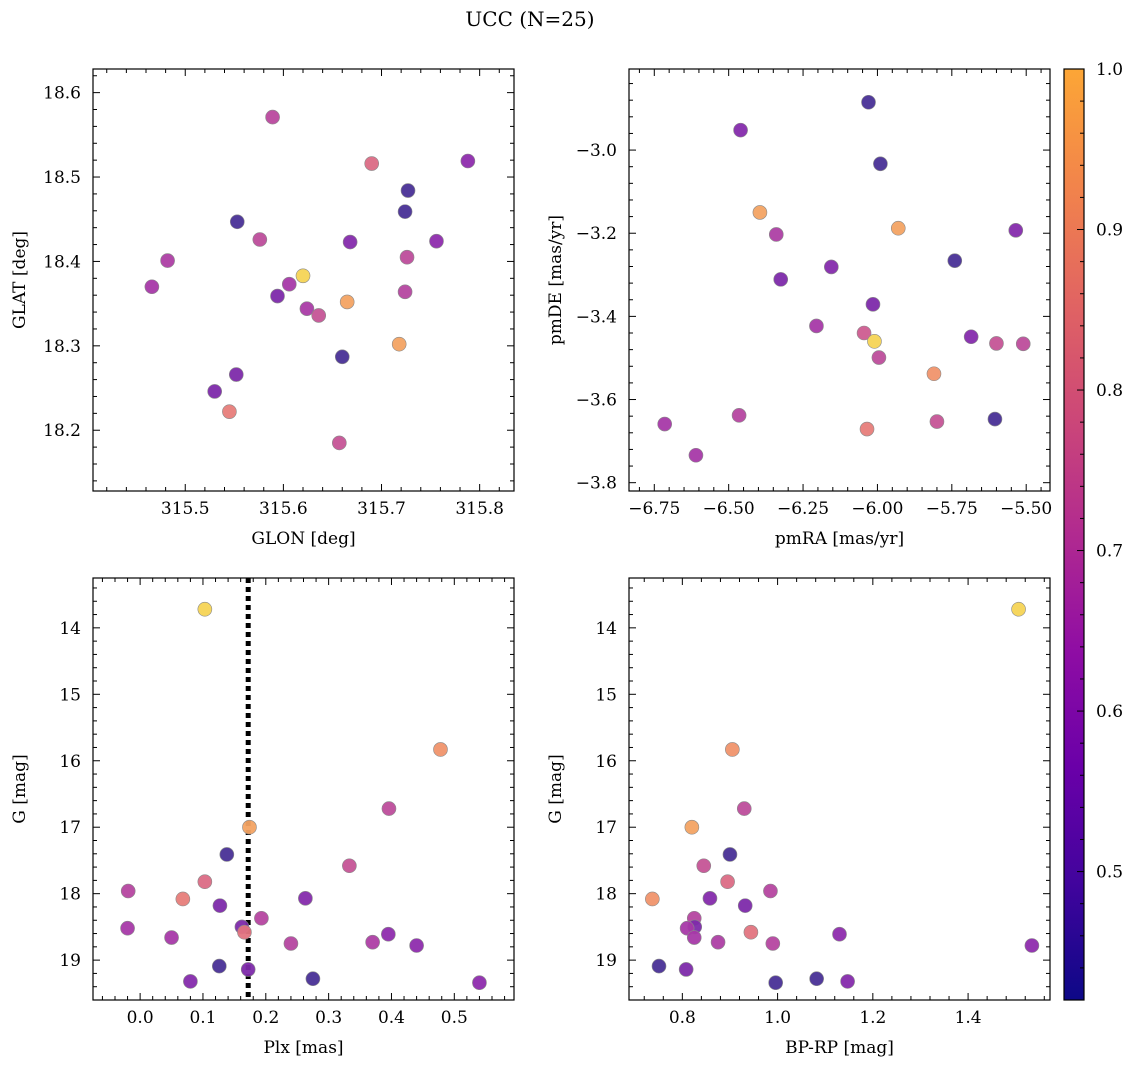  I want to click on y-axis-label: GLAT [deg], so click(20, 280).